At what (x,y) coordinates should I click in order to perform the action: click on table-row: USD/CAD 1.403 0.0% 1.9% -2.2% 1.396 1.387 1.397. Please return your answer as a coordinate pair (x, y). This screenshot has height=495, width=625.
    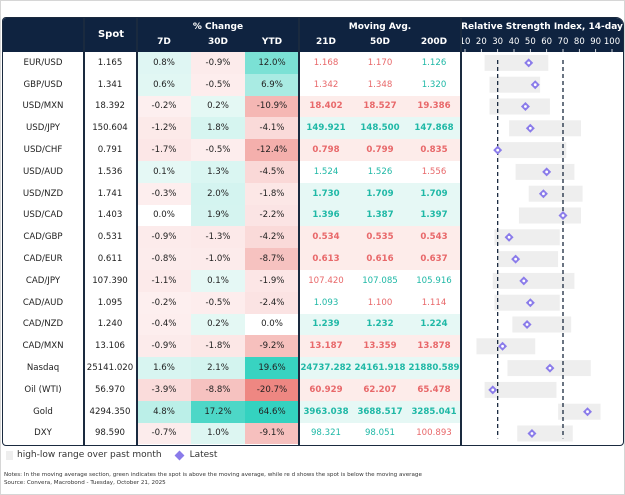
    Looking at the image, I should click on (313, 215).